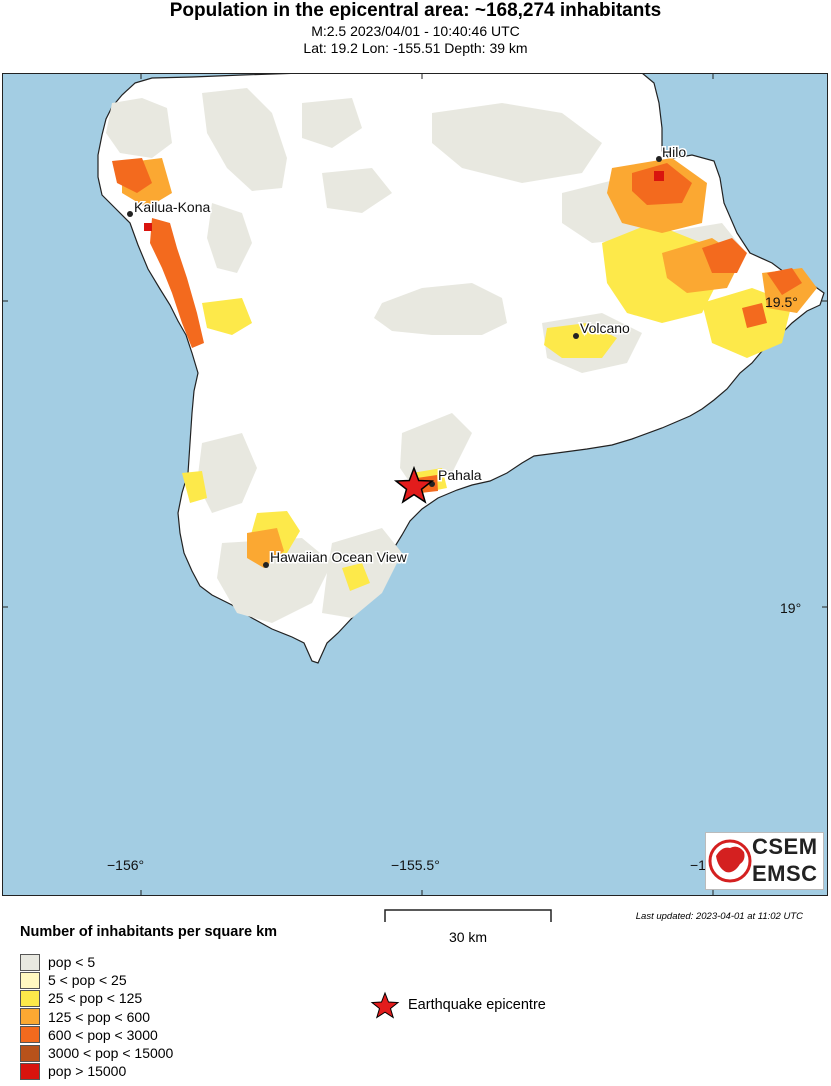  I want to click on place-label-volcano: Volcano, so click(605, 328).